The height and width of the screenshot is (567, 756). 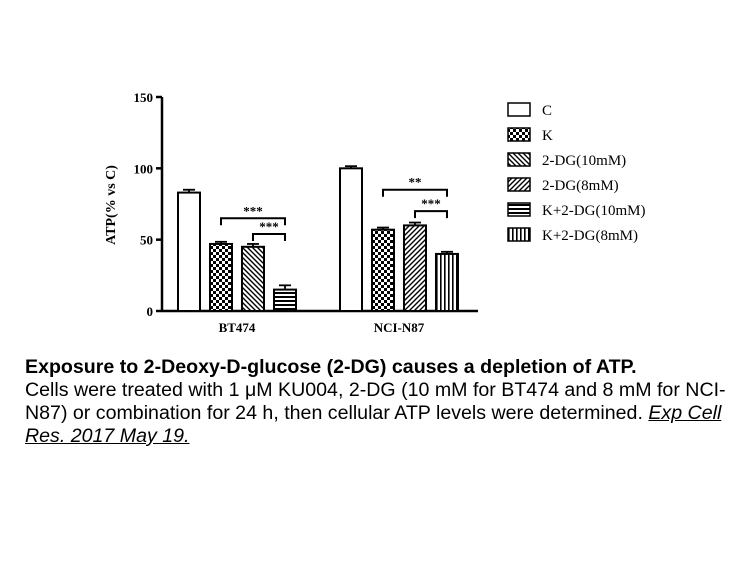 What do you see at coordinates (593, 211) in the screenshot?
I see `legend-label: K+2-DG(10mM)` at bounding box center [593, 211].